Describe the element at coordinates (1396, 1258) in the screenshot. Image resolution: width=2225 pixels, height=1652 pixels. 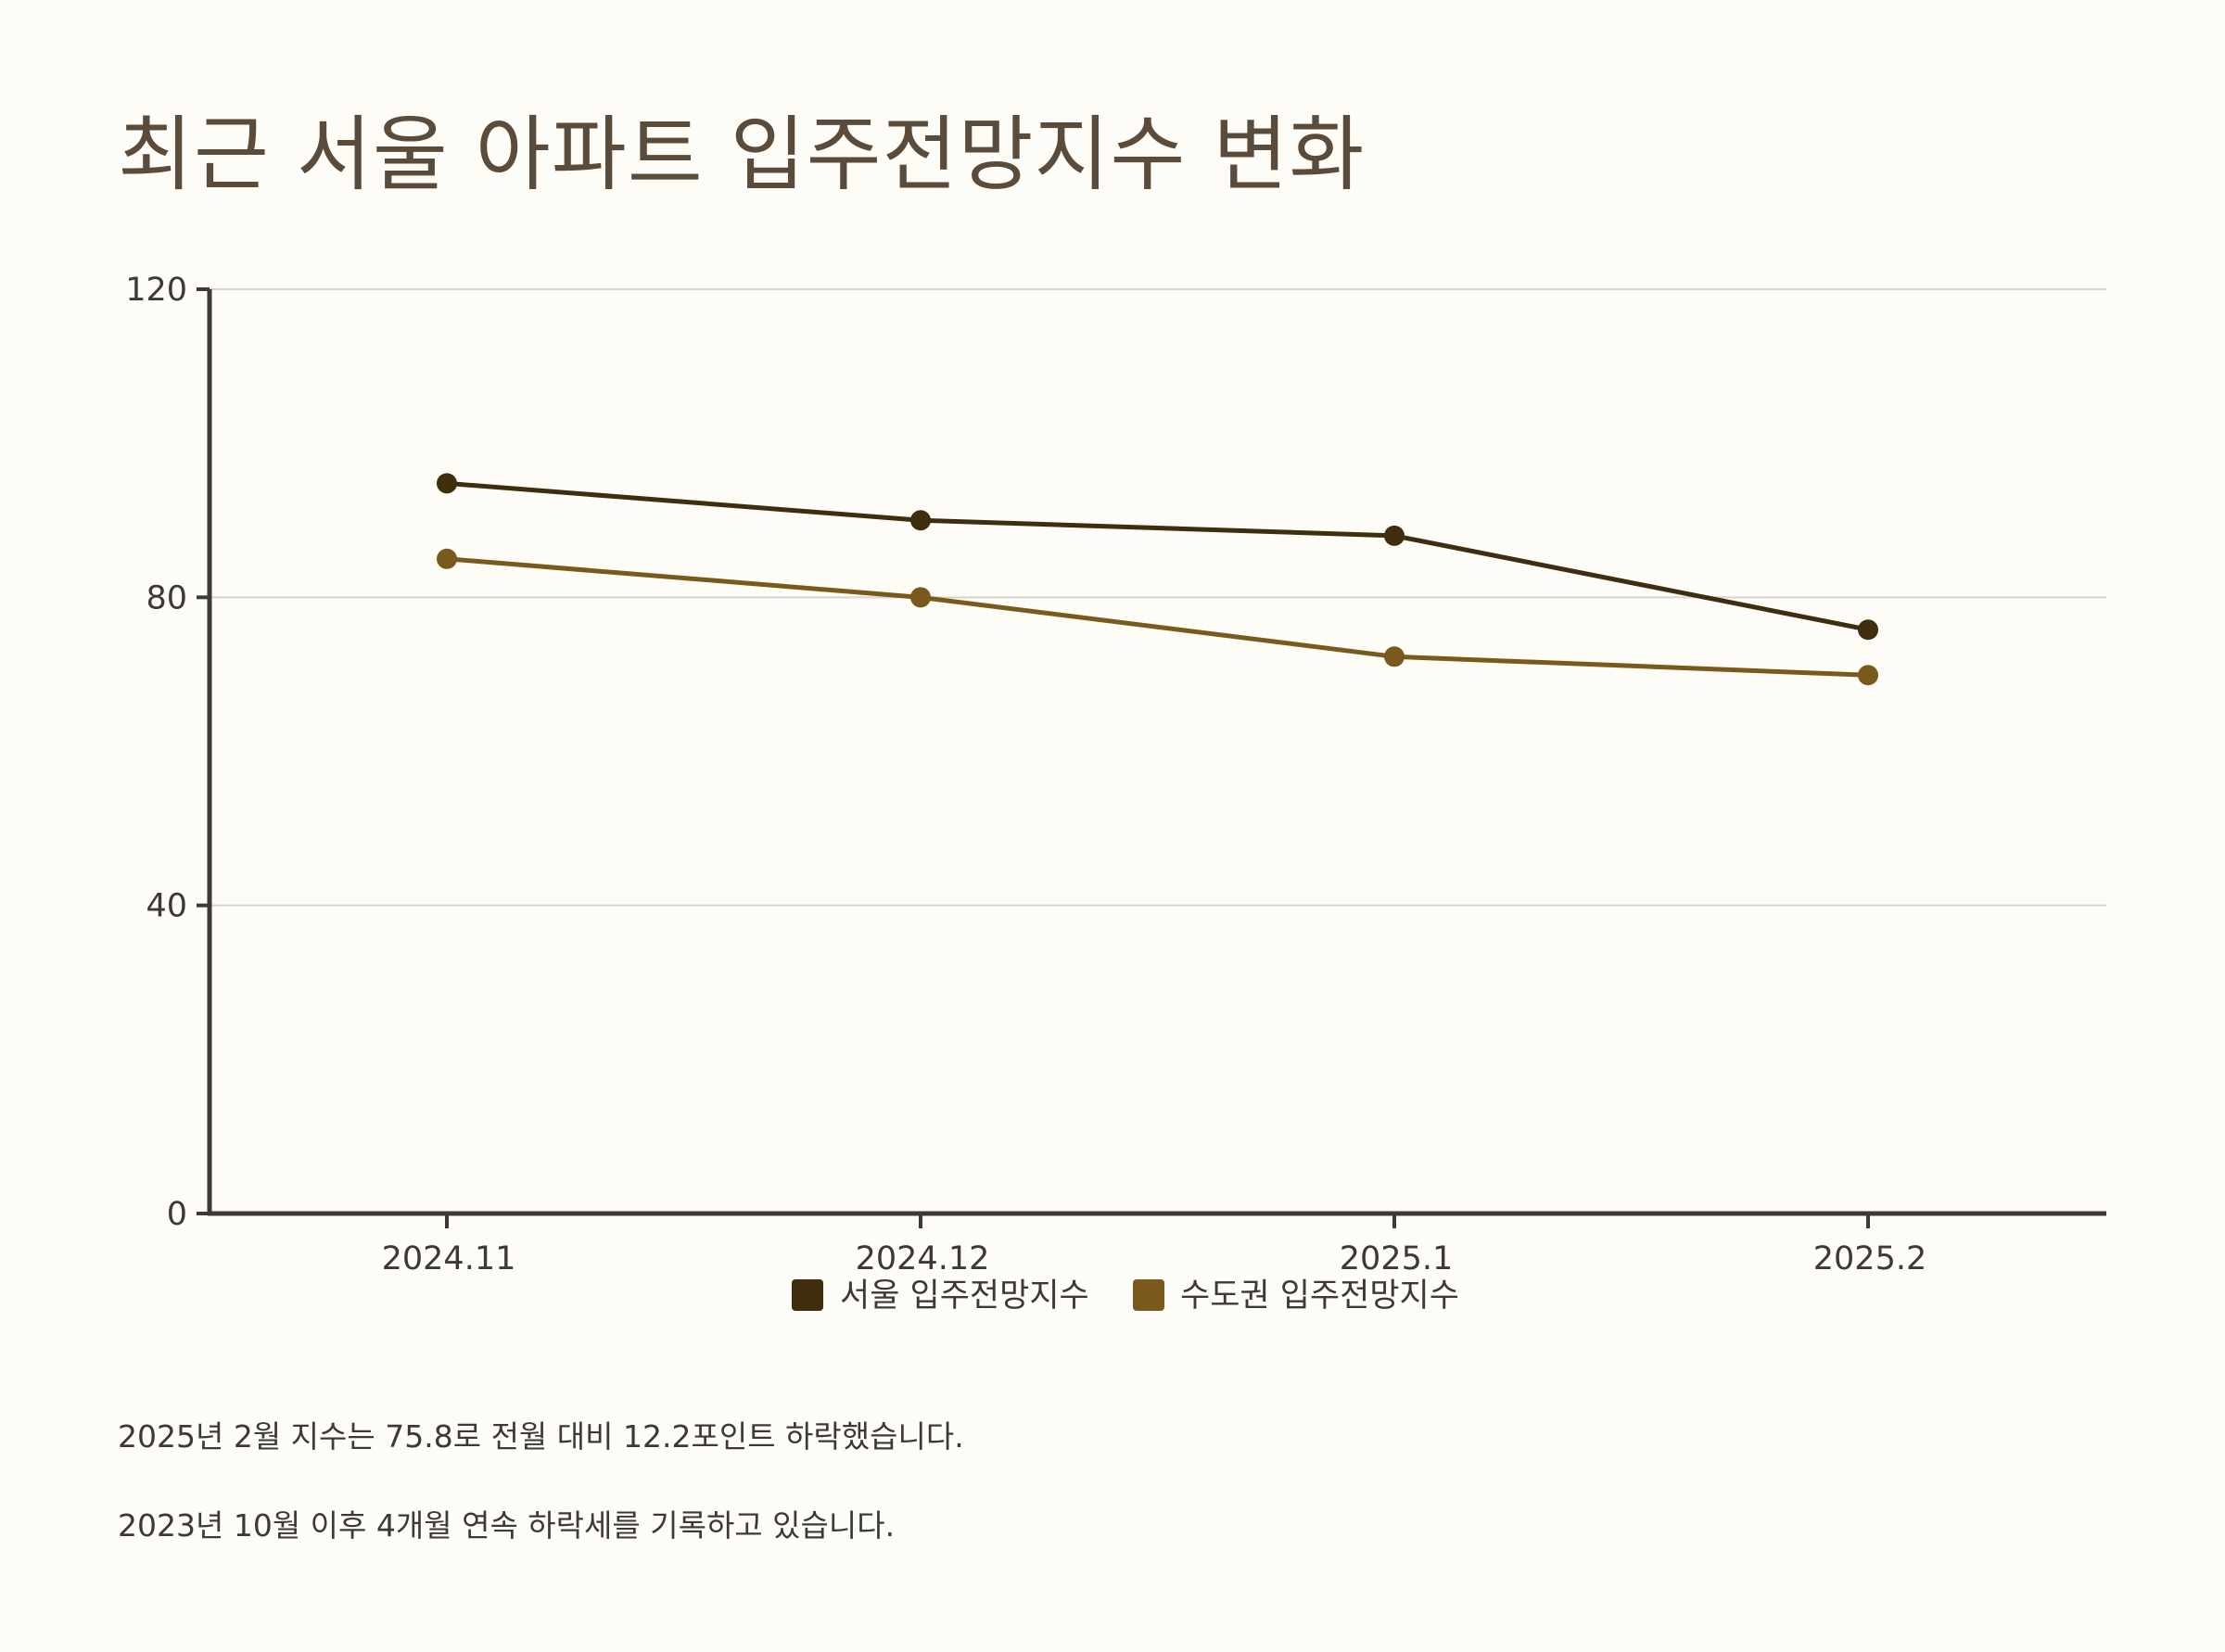
I see `x-tick-label: 2025.1` at that location.